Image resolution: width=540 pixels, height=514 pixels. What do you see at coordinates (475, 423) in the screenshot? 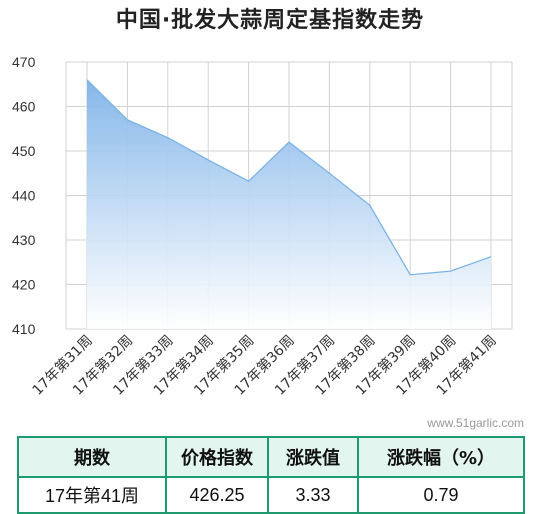
I see `watermark: www.51garlic.com` at bounding box center [475, 423].